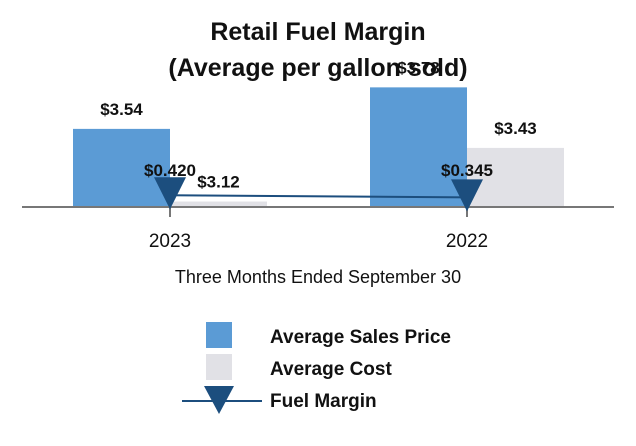 This screenshot has width=636, height=446. I want to click on bar-average-cost-2022, so click(515, 177).